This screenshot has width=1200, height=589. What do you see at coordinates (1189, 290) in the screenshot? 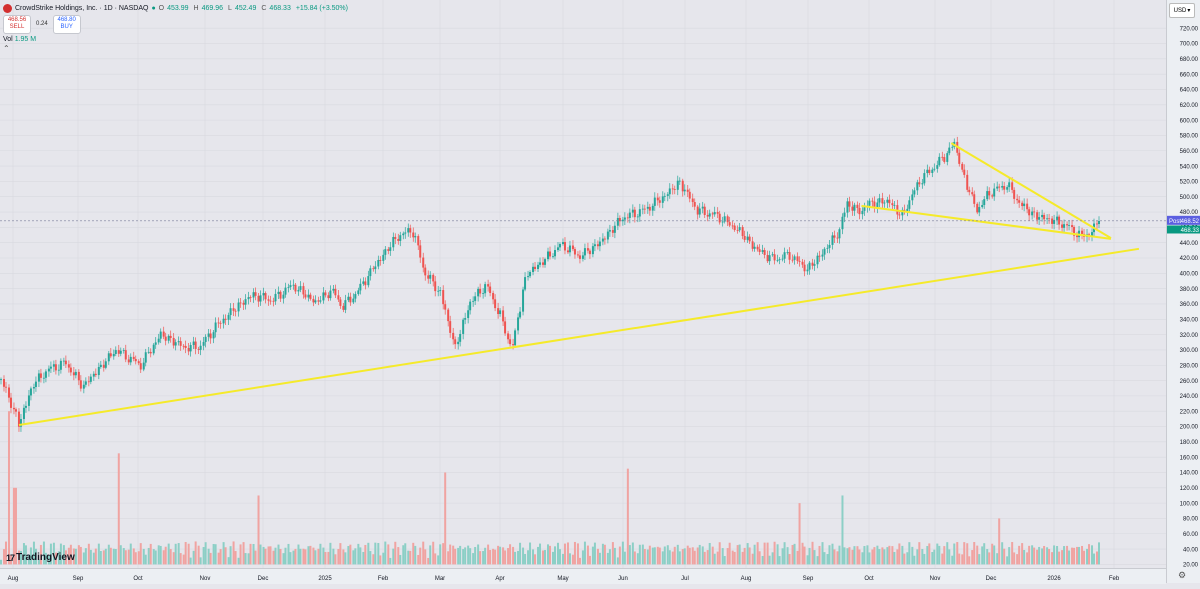
I see `price-tick-label: 380.00` at bounding box center [1189, 290].